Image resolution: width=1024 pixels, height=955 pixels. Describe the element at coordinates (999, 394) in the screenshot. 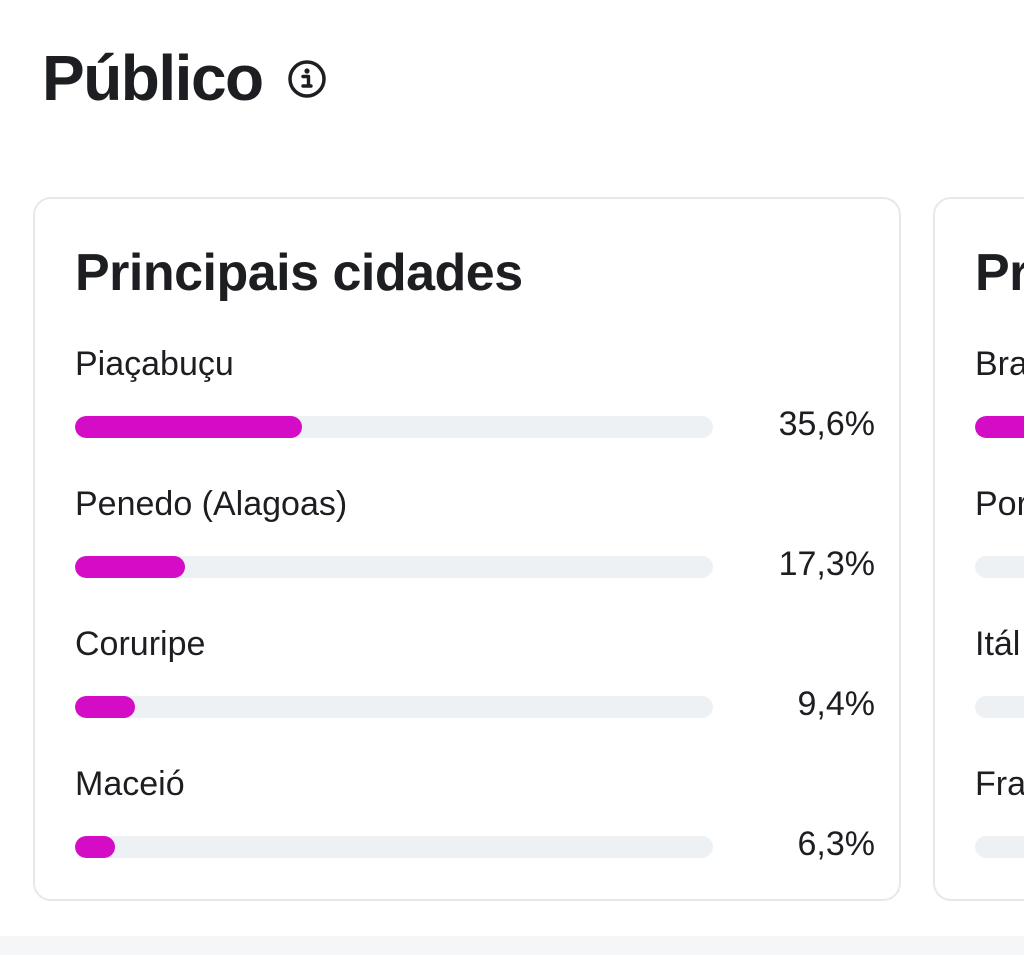

I see `country-row: Bra` at that location.